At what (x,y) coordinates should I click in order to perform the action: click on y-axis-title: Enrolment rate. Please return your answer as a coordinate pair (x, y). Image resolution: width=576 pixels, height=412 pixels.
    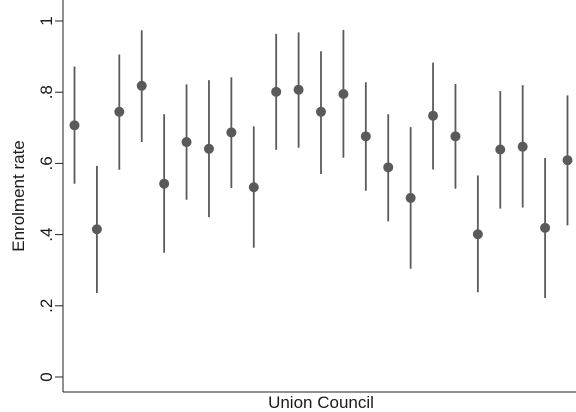
    Looking at the image, I should click on (18, 196).